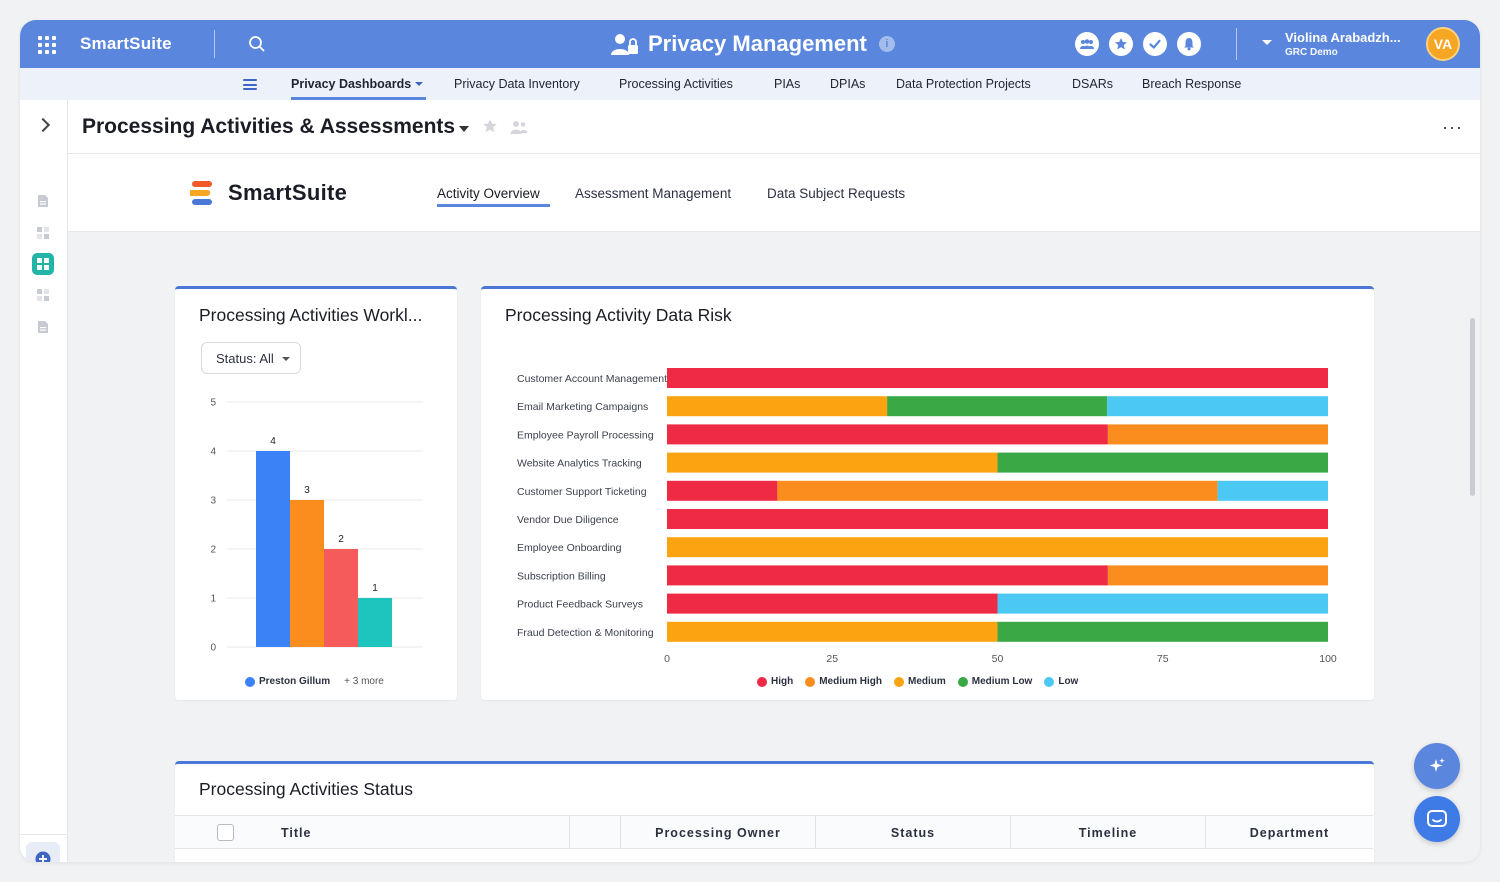 This screenshot has height=882, width=1500. What do you see at coordinates (341, 539) in the screenshot?
I see `data-label: 2` at bounding box center [341, 539].